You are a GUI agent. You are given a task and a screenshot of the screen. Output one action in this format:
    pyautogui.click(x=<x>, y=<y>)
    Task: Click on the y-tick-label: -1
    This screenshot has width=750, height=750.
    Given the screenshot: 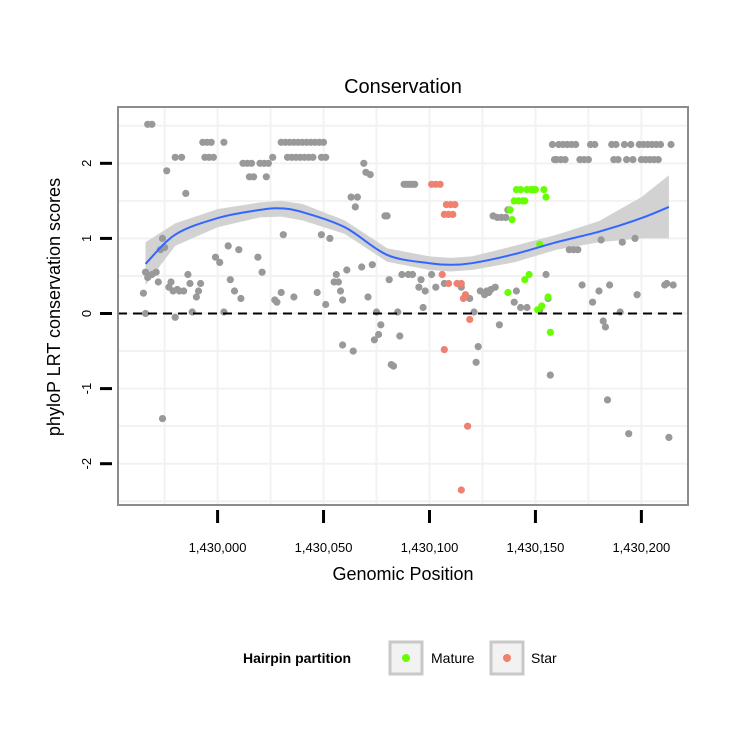 What is the action you would take?
    pyautogui.click(x=86, y=389)
    